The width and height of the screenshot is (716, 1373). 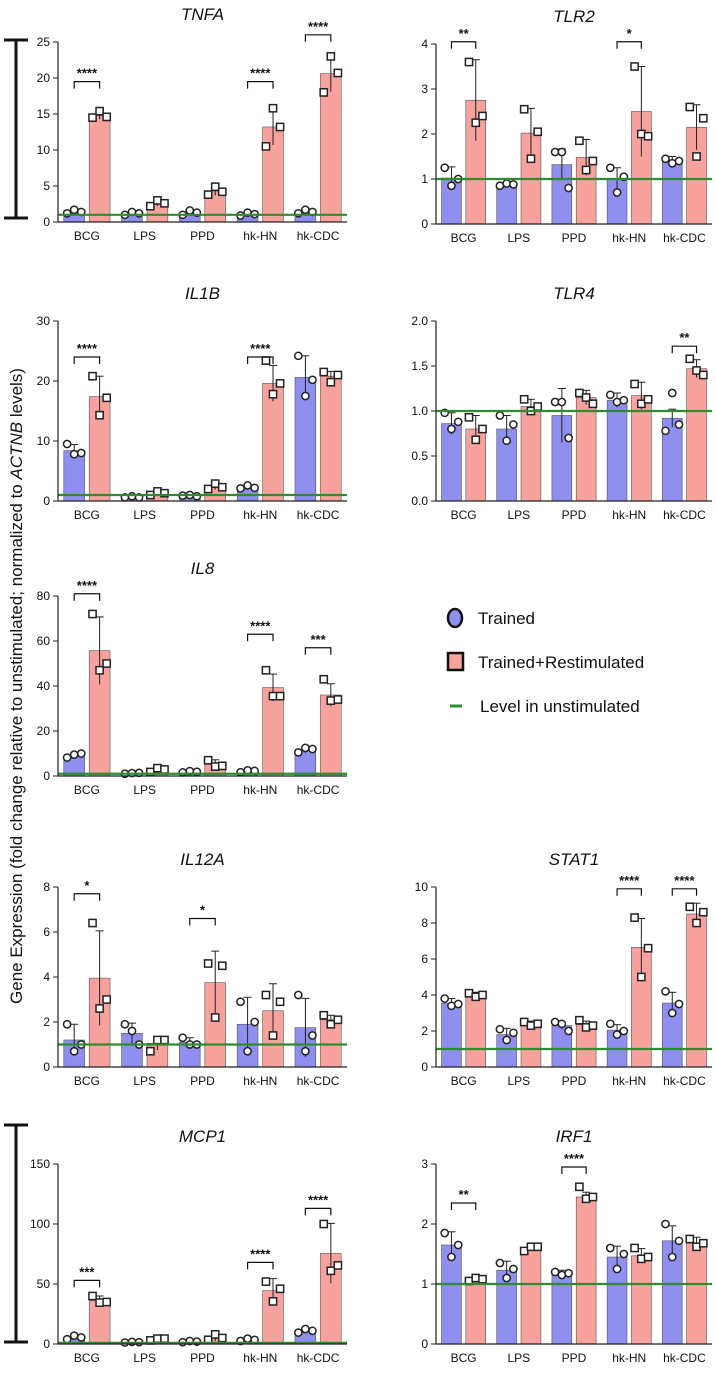 I want to click on bar-irf1-lps-restim, so click(x=531, y=1296).